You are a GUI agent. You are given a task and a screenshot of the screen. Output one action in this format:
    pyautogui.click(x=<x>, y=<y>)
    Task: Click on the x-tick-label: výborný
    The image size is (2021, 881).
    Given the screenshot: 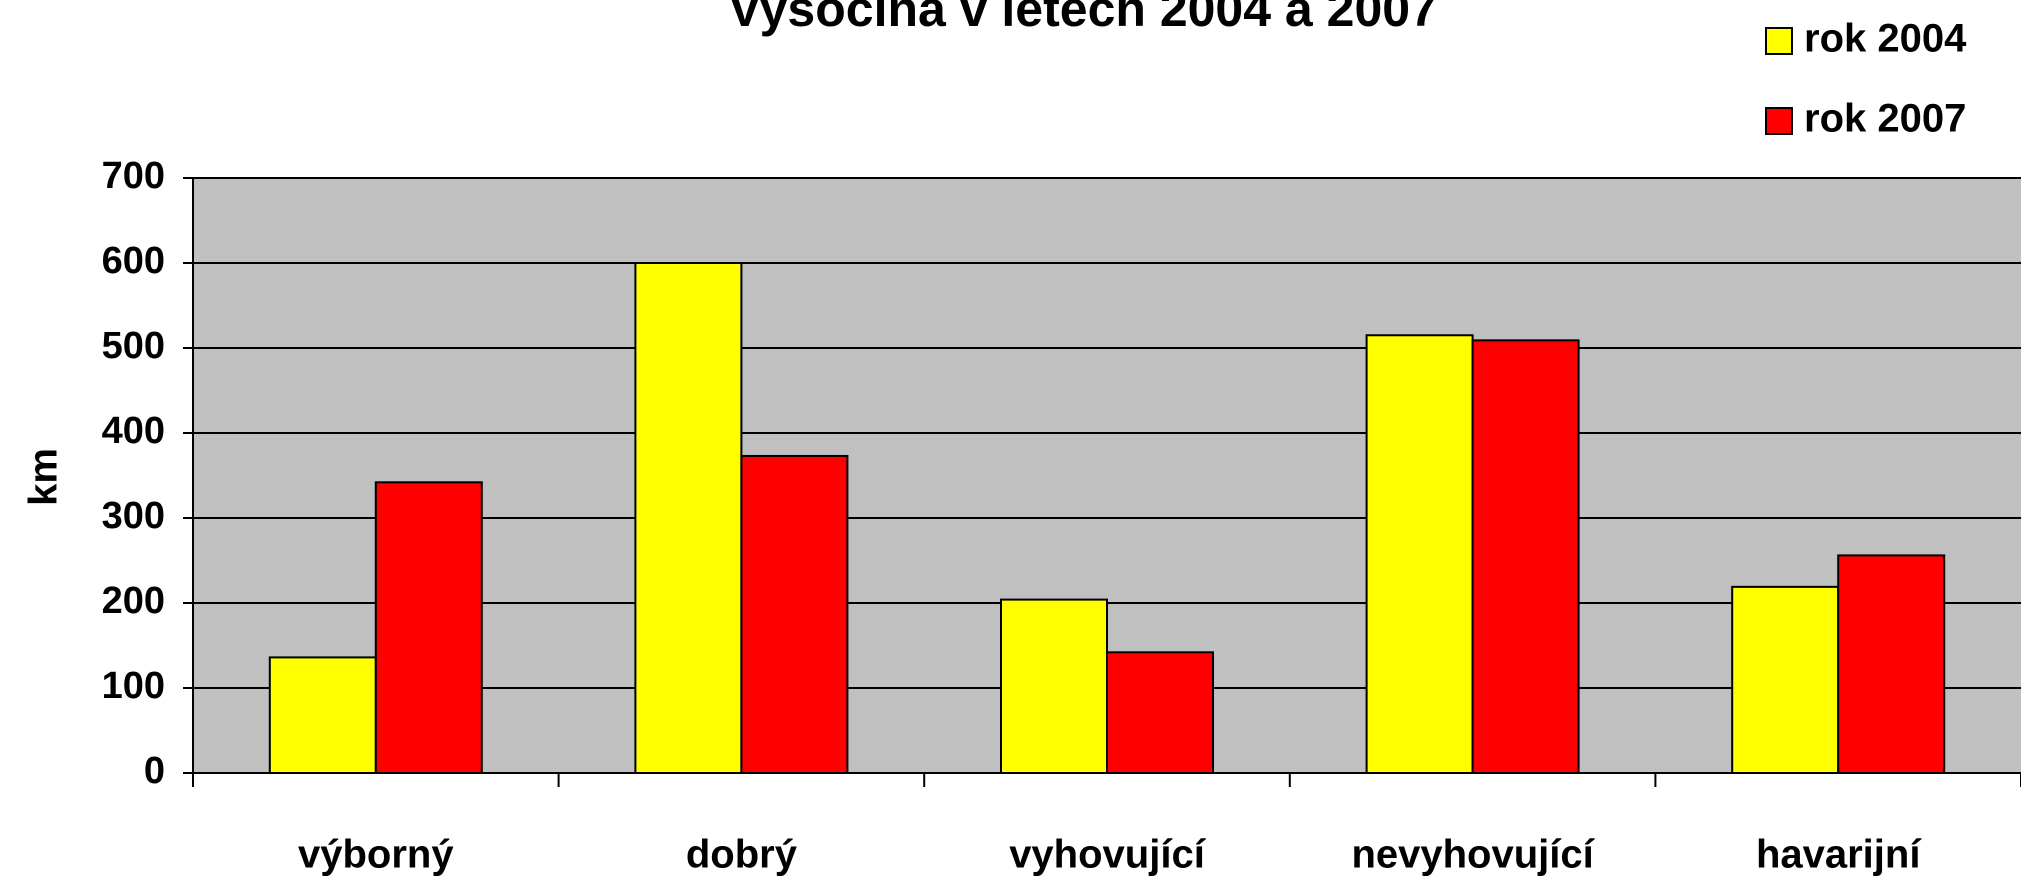 What is the action you would take?
    pyautogui.click(x=376, y=855)
    